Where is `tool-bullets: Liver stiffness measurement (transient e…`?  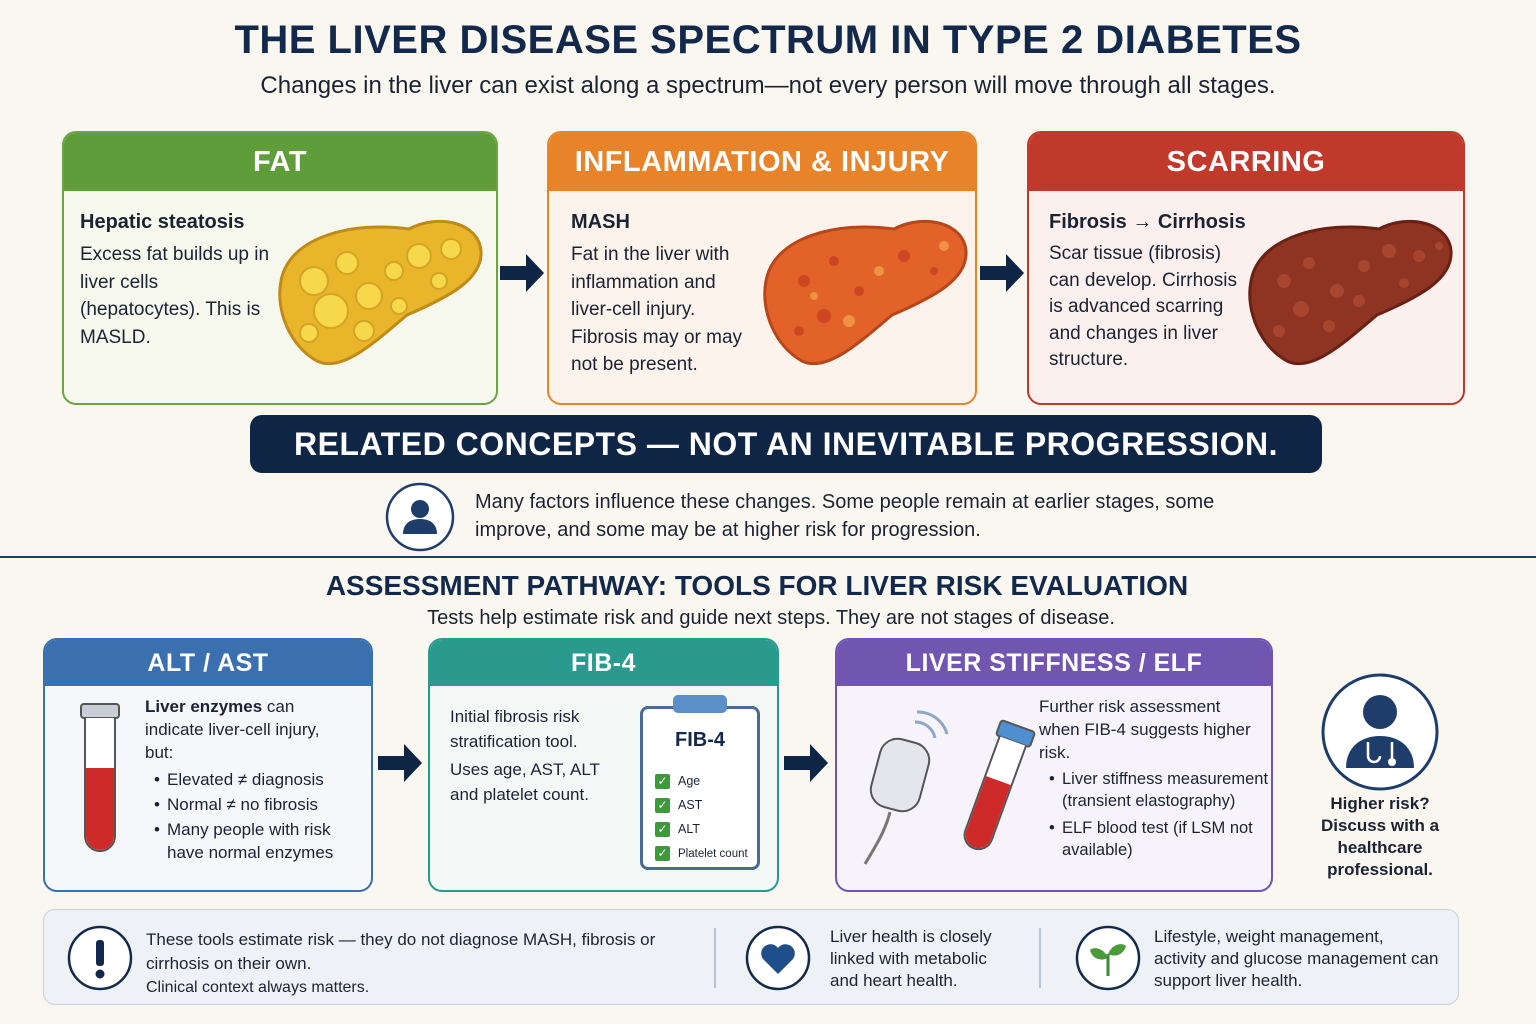 tool-bullets: Liver stiffness measurement (transient e… is located at coordinates (1159, 814).